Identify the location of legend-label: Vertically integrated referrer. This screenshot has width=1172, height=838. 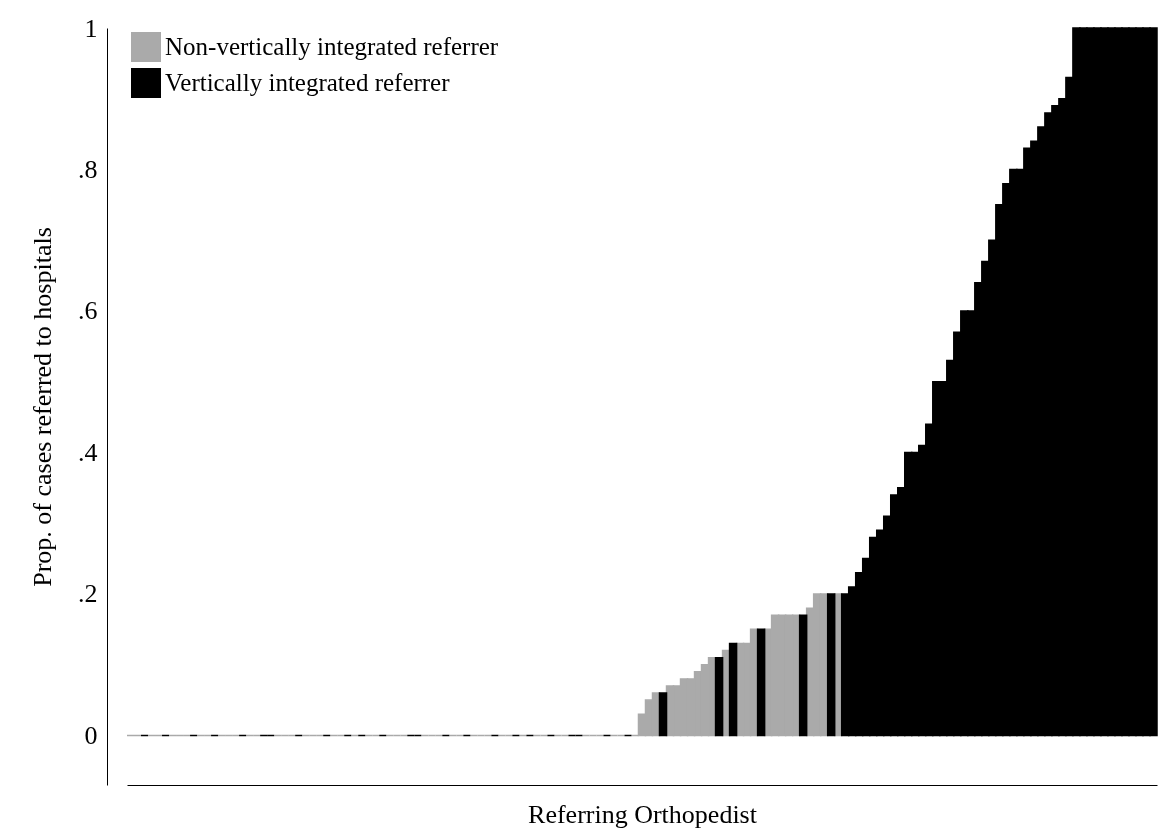
(308, 82).